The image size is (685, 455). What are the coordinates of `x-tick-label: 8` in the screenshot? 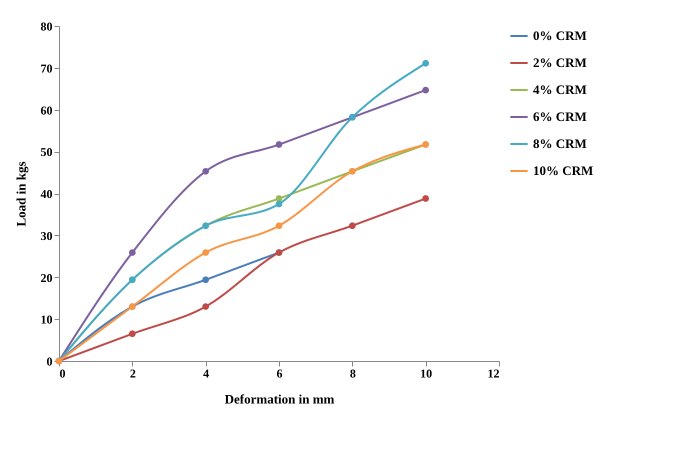 It's located at (353, 373).